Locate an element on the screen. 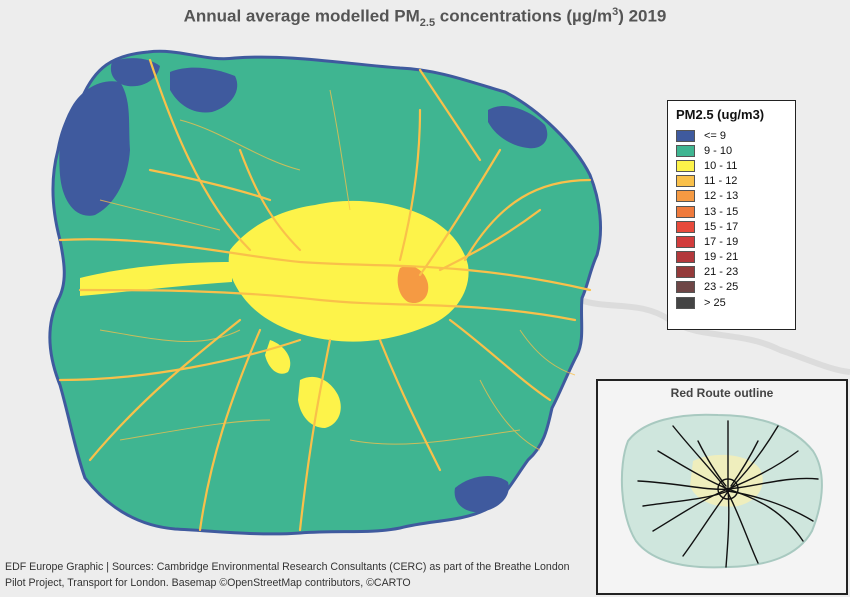 The image size is (850, 597). legend-row: 10 - 11 is located at coordinates (731, 165).